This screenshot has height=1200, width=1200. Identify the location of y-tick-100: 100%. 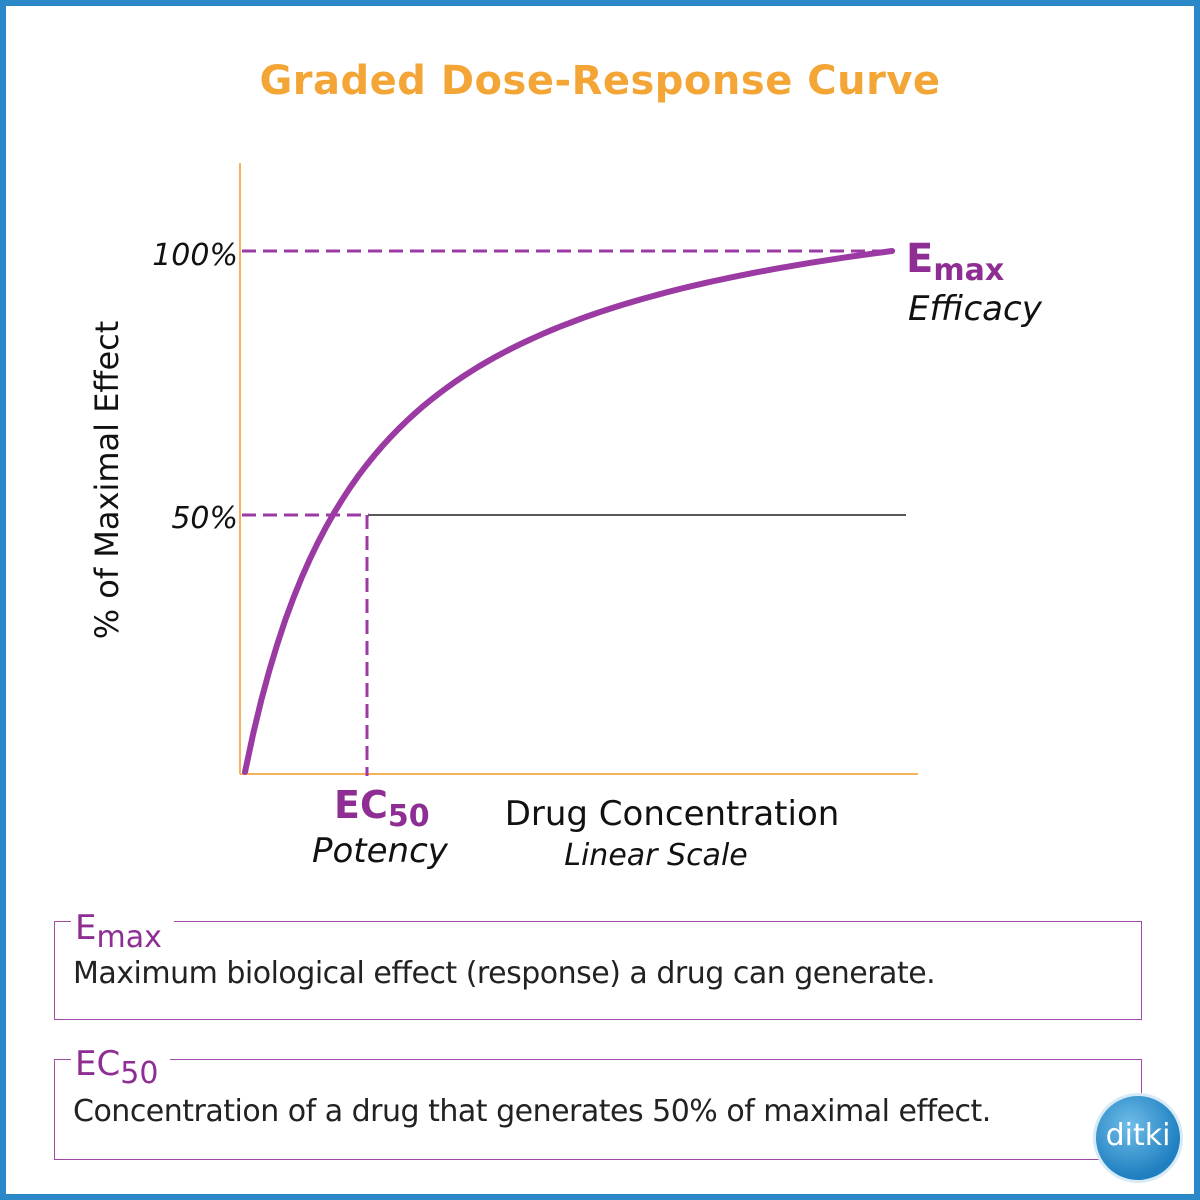
(195, 255).